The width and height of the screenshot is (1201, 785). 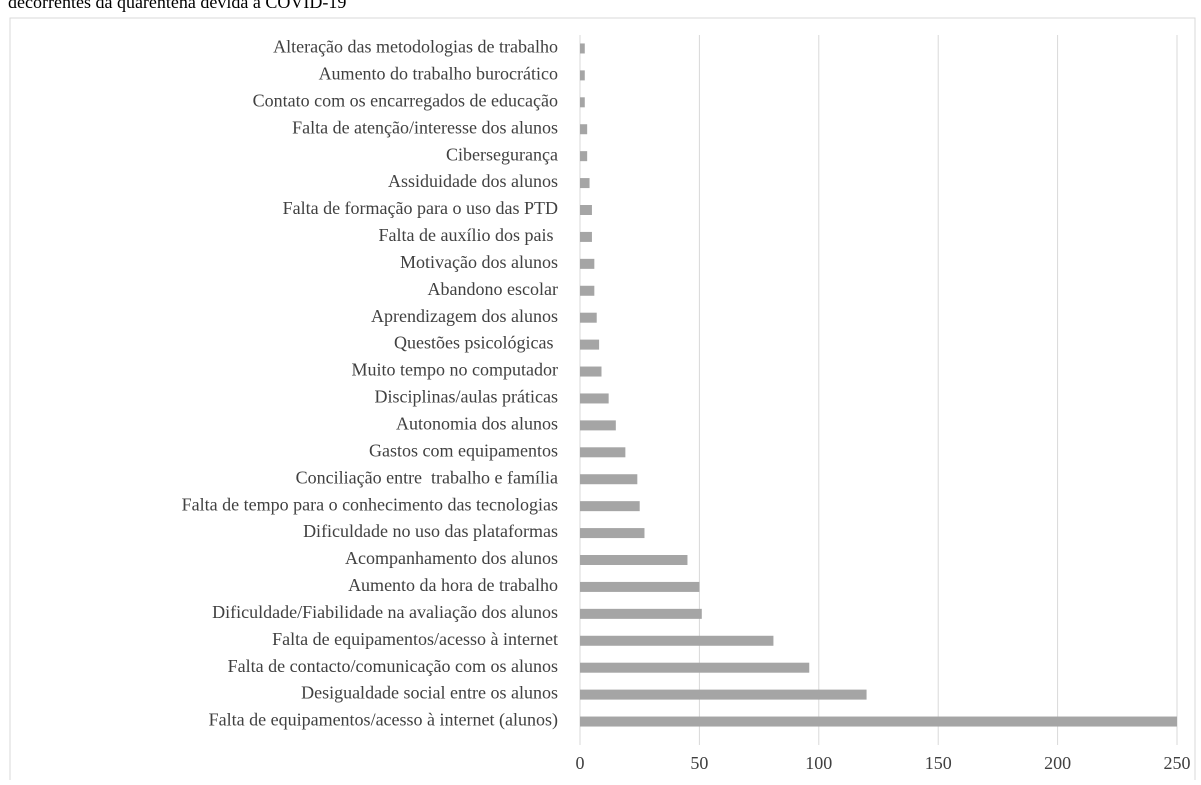 I want to click on y-tick-label: Falta de auxílio dos pais, so click(x=468, y=235).